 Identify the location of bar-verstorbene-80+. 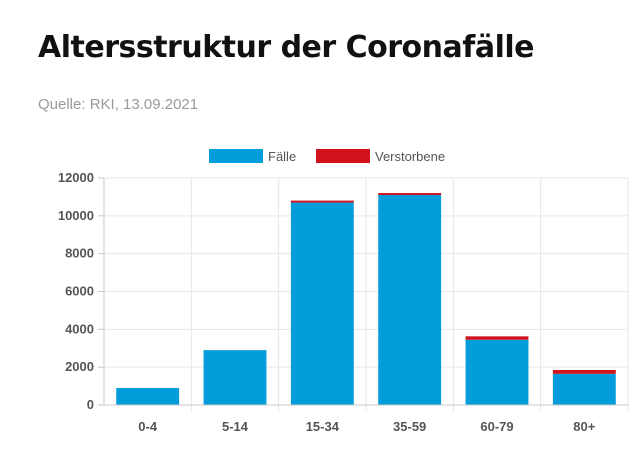
(584, 372).